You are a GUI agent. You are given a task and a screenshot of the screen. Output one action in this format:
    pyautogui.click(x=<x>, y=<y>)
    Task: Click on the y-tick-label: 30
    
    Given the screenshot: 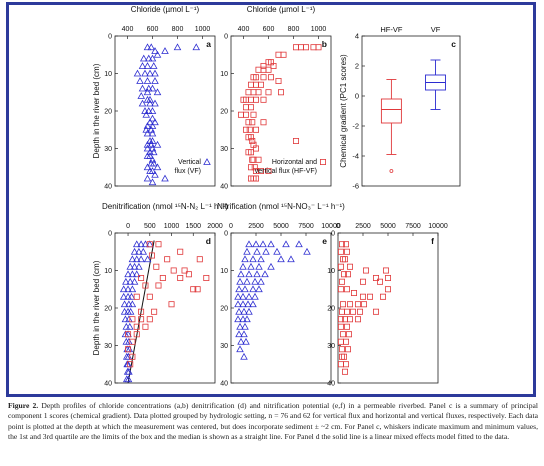 What is the action you would take?
    pyautogui.click(x=224, y=346)
    